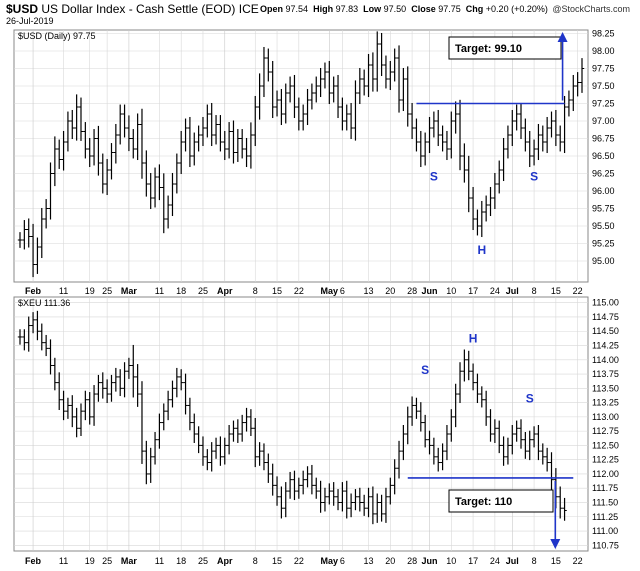  I want to click on change-value: +0.20 (+0.20%), so click(516, 9).